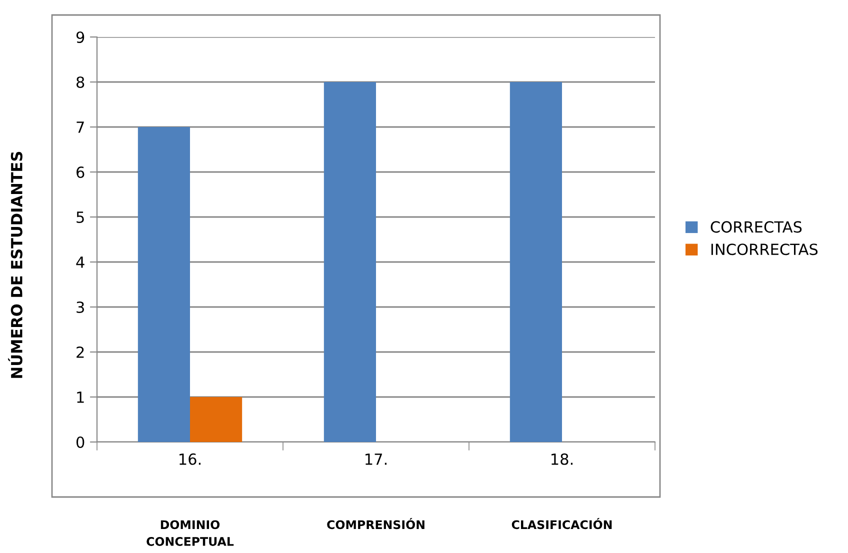  Describe the element at coordinates (190, 533) in the screenshot. I see `text: DOMINIO CONCEPTUAL` at that location.